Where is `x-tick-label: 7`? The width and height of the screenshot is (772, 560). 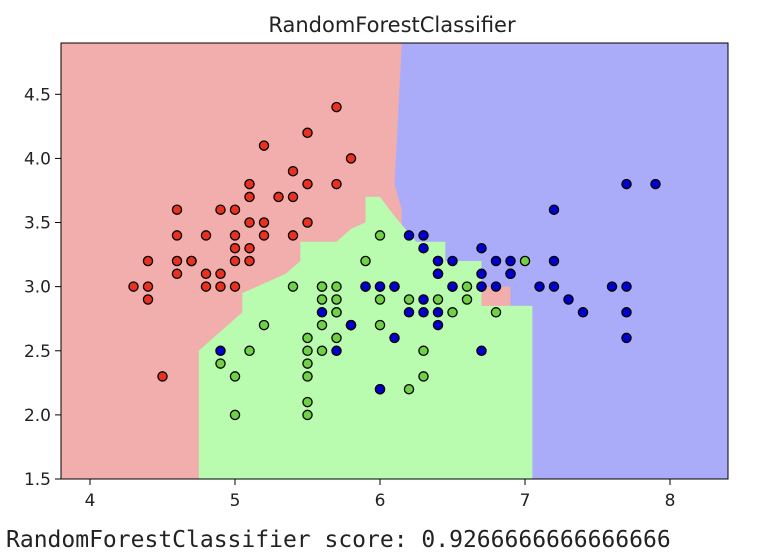 x-tick-label: 7 is located at coordinates (525, 501).